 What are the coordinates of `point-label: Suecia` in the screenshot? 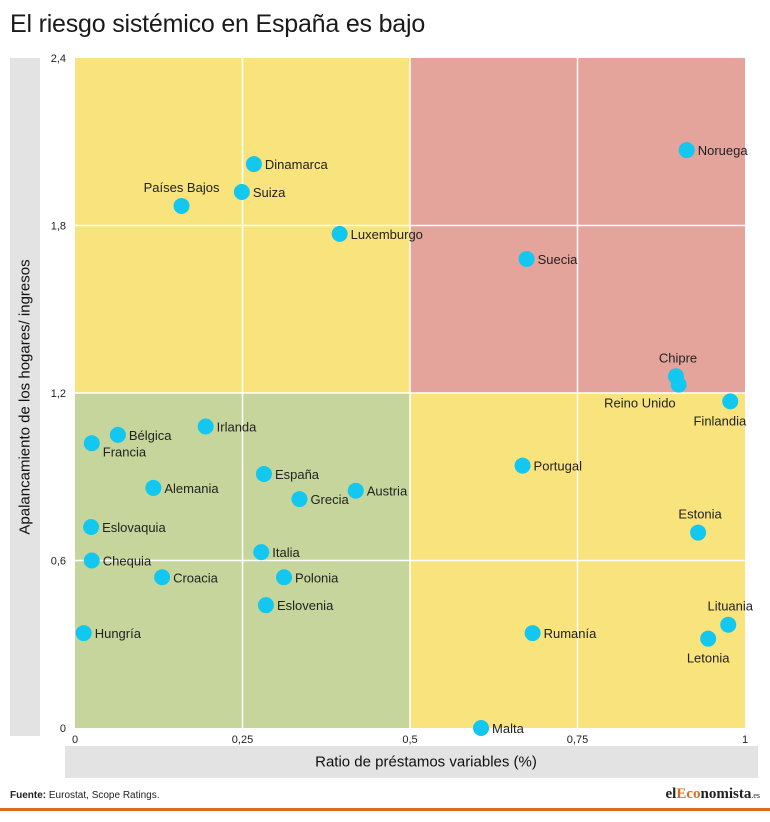 It's located at (558, 259).